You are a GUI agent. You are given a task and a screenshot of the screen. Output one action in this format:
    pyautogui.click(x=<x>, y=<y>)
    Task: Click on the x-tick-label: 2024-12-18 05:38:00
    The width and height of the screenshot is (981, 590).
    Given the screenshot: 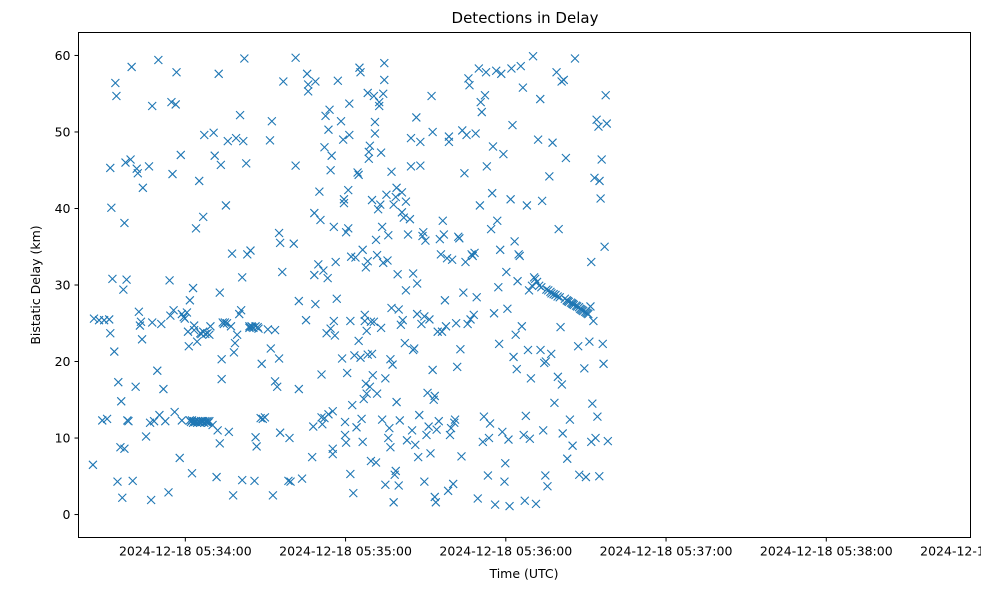 What is the action you would take?
    pyautogui.click(x=826, y=551)
    